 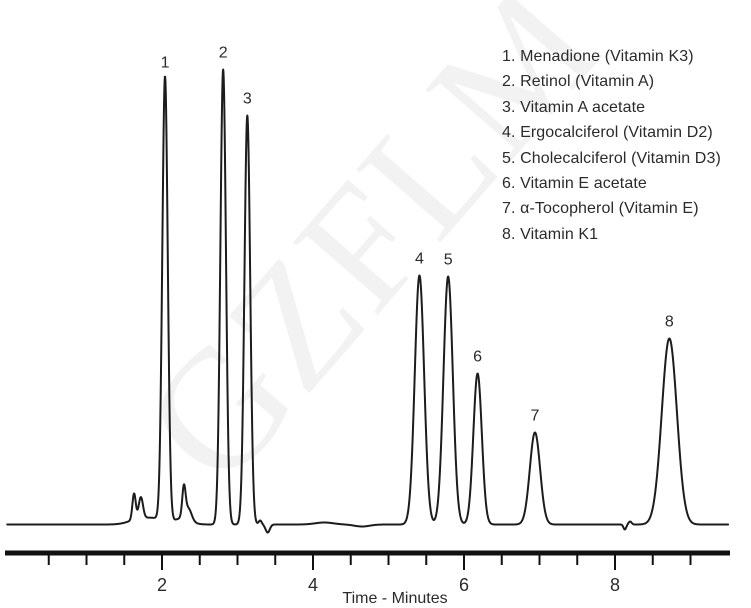 What do you see at coordinates (535, 416) in the screenshot?
I see `peak-number-label: 7` at bounding box center [535, 416].